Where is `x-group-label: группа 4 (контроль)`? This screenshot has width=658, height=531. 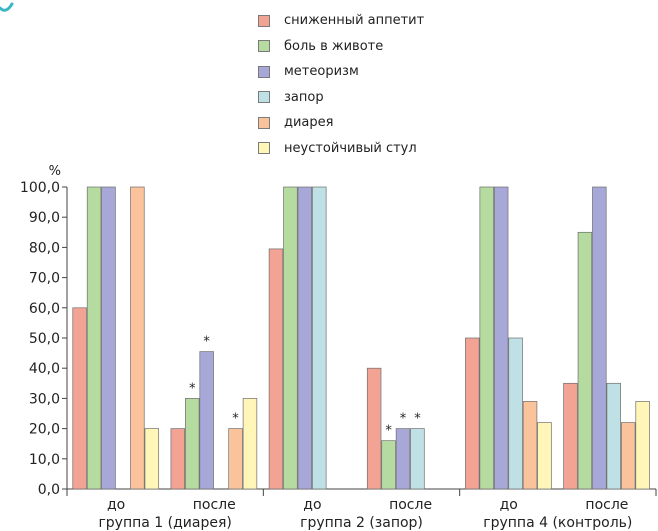 x-group-label: группа 4 (контроль) is located at coordinates (557, 523).